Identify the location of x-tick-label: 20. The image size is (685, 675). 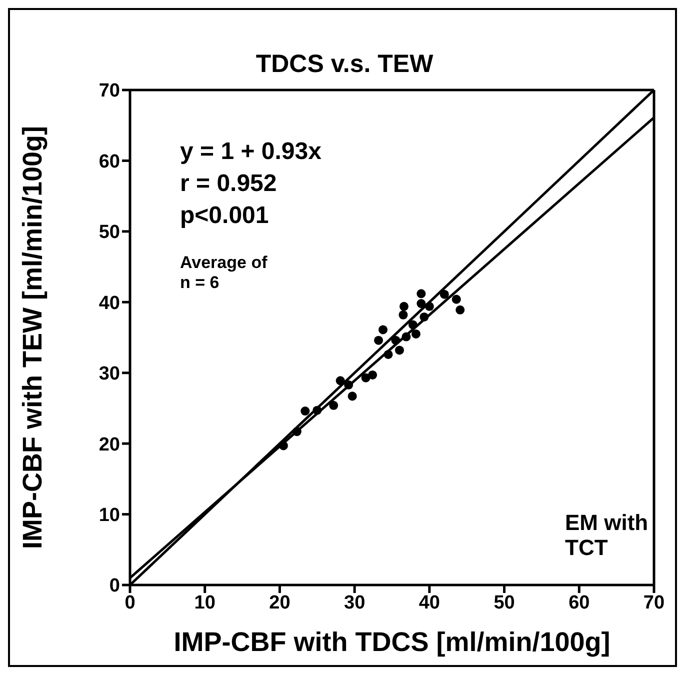
(279, 603).